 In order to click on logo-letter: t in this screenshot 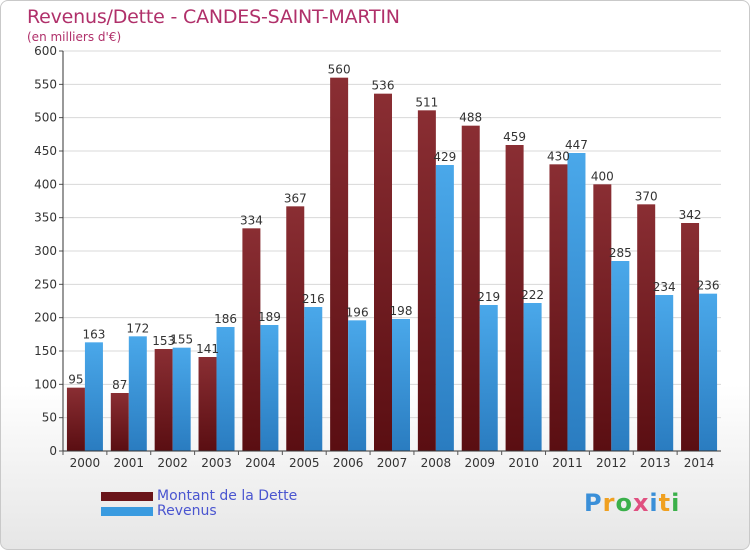, I will do `click(665, 503)`.